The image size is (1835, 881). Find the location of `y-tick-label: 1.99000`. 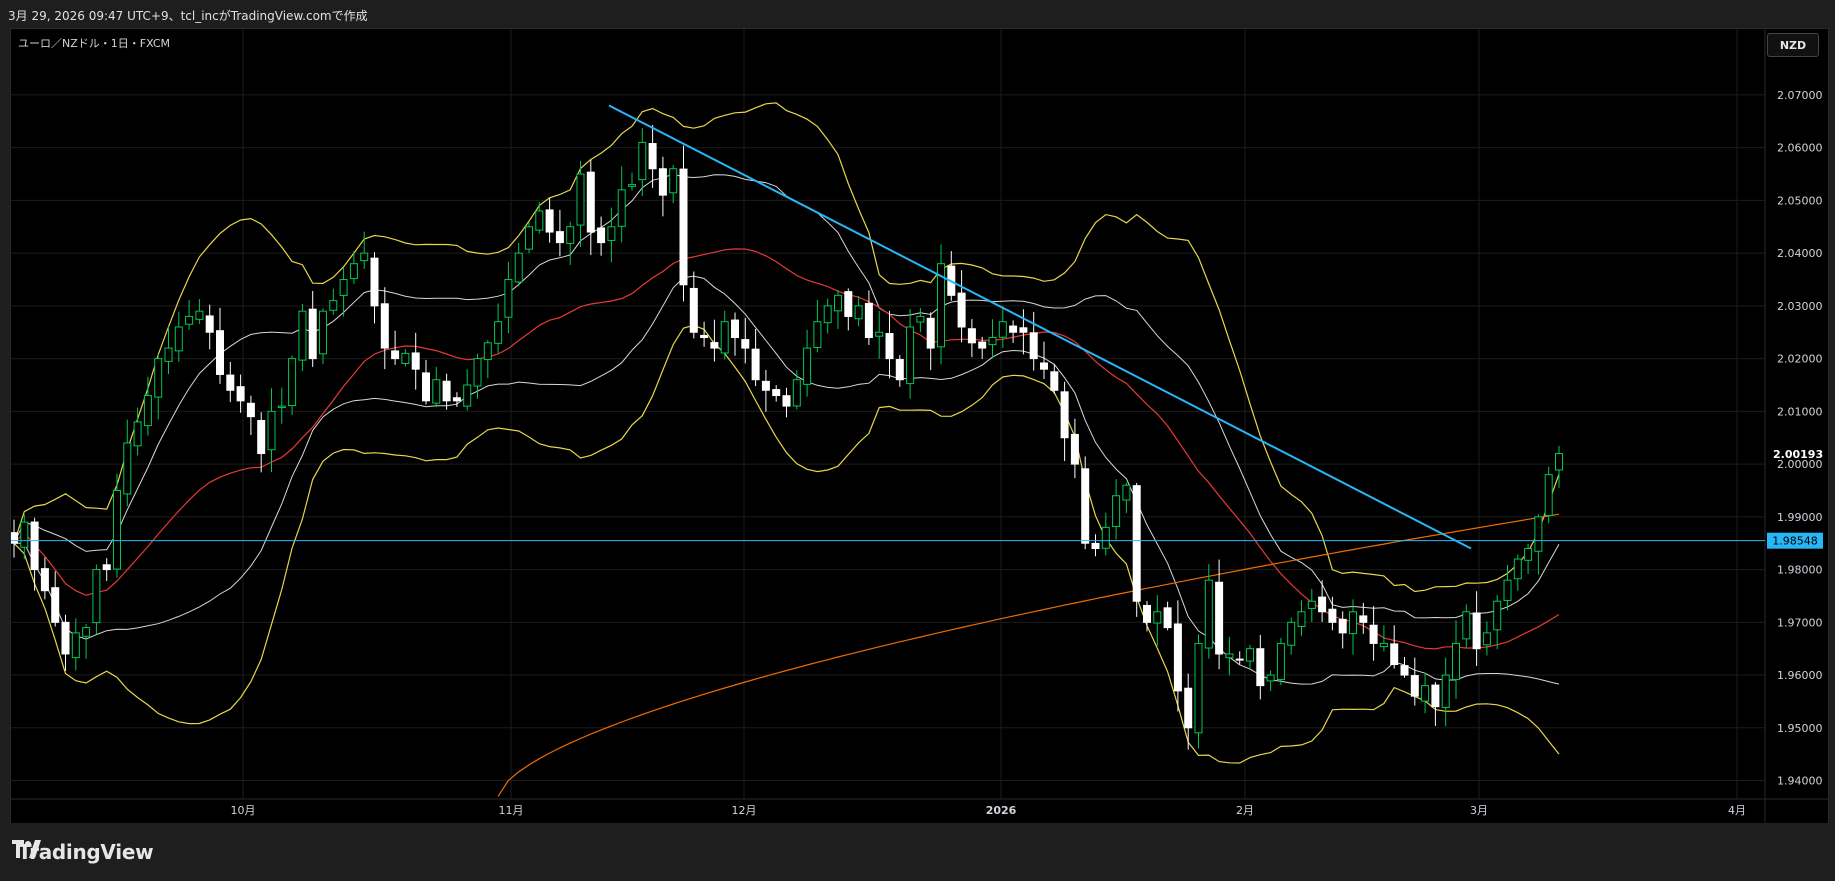

y-tick-label: 1.99000 is located at coordinates (1800, 517).